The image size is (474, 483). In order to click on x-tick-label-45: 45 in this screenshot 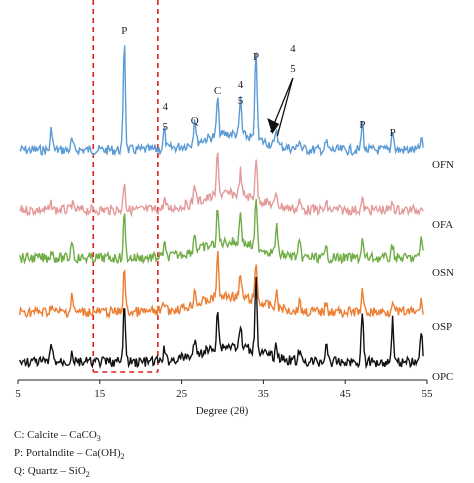, I will do `click(346, 394)`.